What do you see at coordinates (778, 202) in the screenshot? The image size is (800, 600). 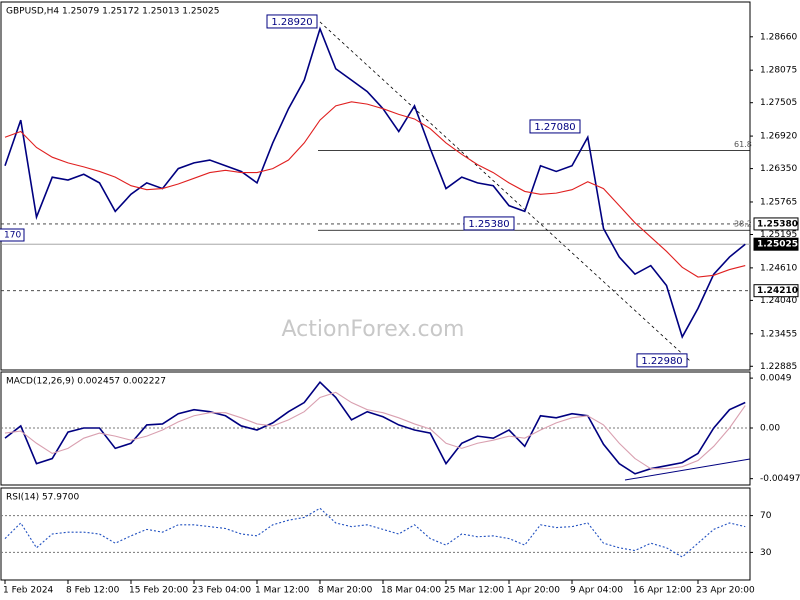 I see `y-tick-label: 1.25765` at bounding box center [778, 202].